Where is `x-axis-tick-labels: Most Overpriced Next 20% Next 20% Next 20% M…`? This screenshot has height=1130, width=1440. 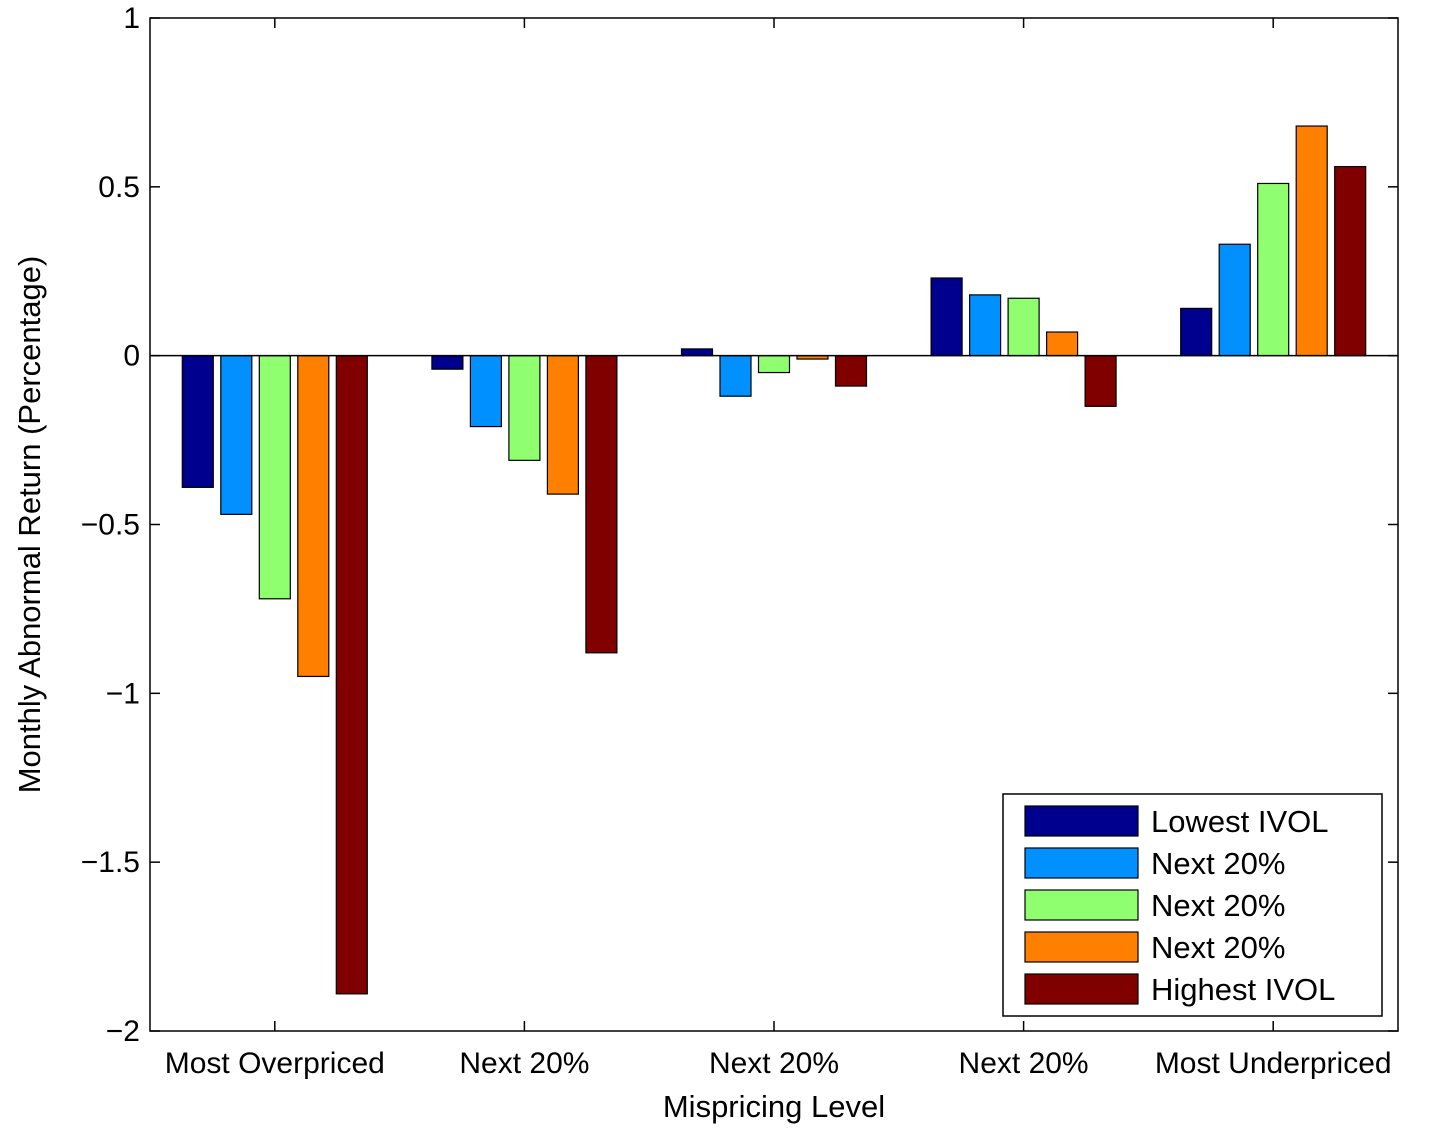 x-axis-tick-labels: Most Overpriced Next 20% Next 20% Next 20% M… is located at coordinates (778, 1063).